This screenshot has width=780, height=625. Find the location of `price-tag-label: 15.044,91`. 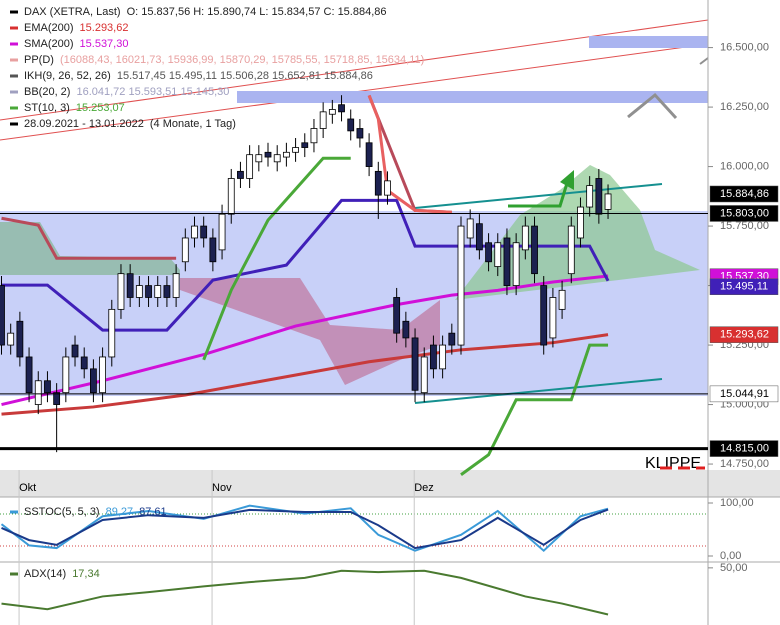

price-tag-label: 15.044,91 is located at coordinates (744, 394).